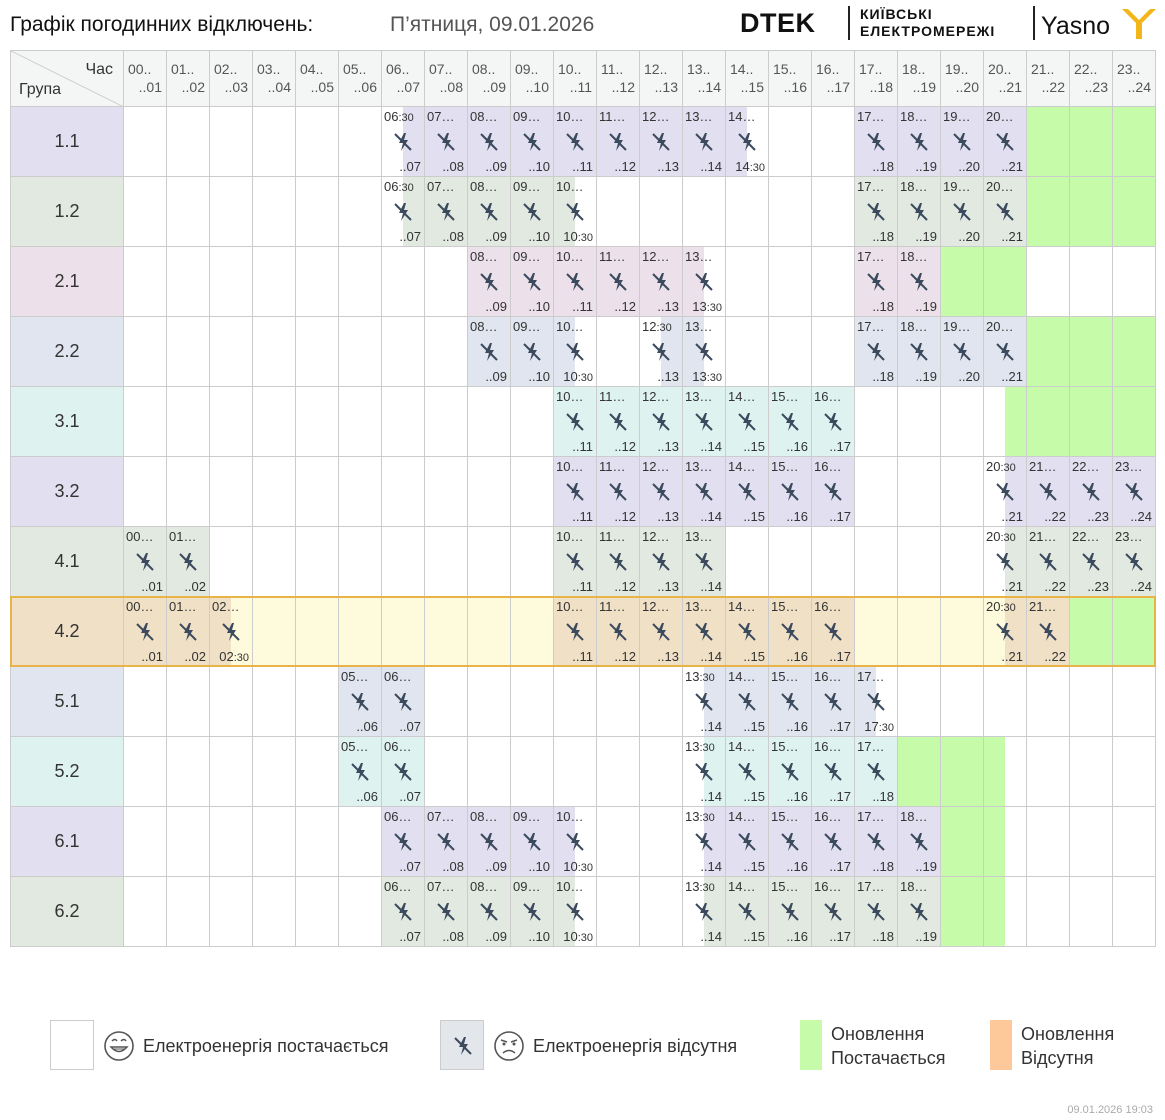 Image resolution: width=1165 pixels, height=1120 pixels. Describe the element at coordinates (1055, 656) in the screenshot. I see `outage-end-label: ..22` at that location.